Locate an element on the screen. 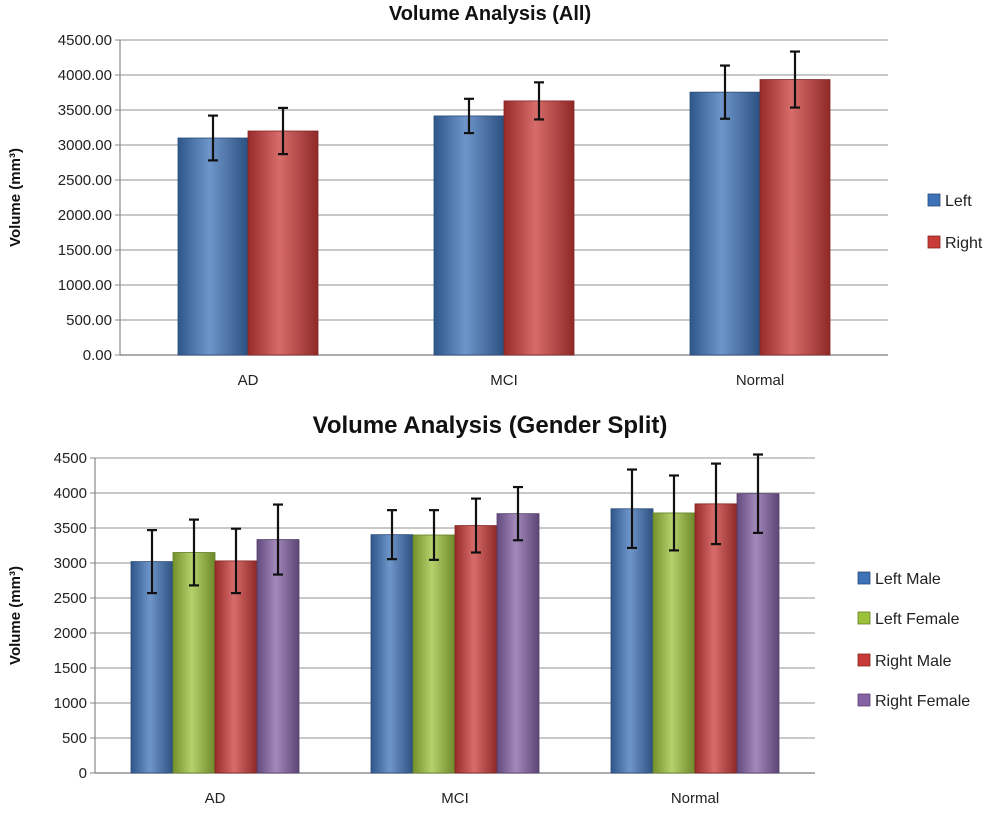  y-tick-label: 4500 is located at coordinates (70, 458).